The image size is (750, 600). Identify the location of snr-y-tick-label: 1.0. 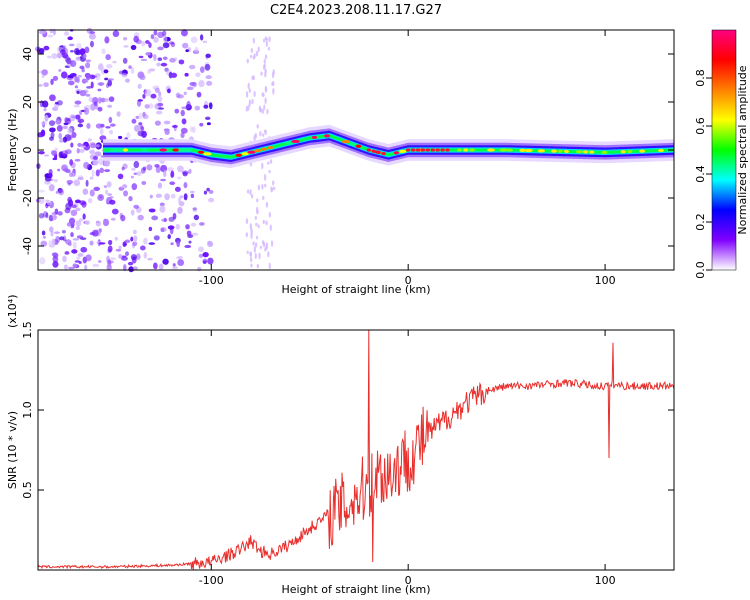
(27, 410).